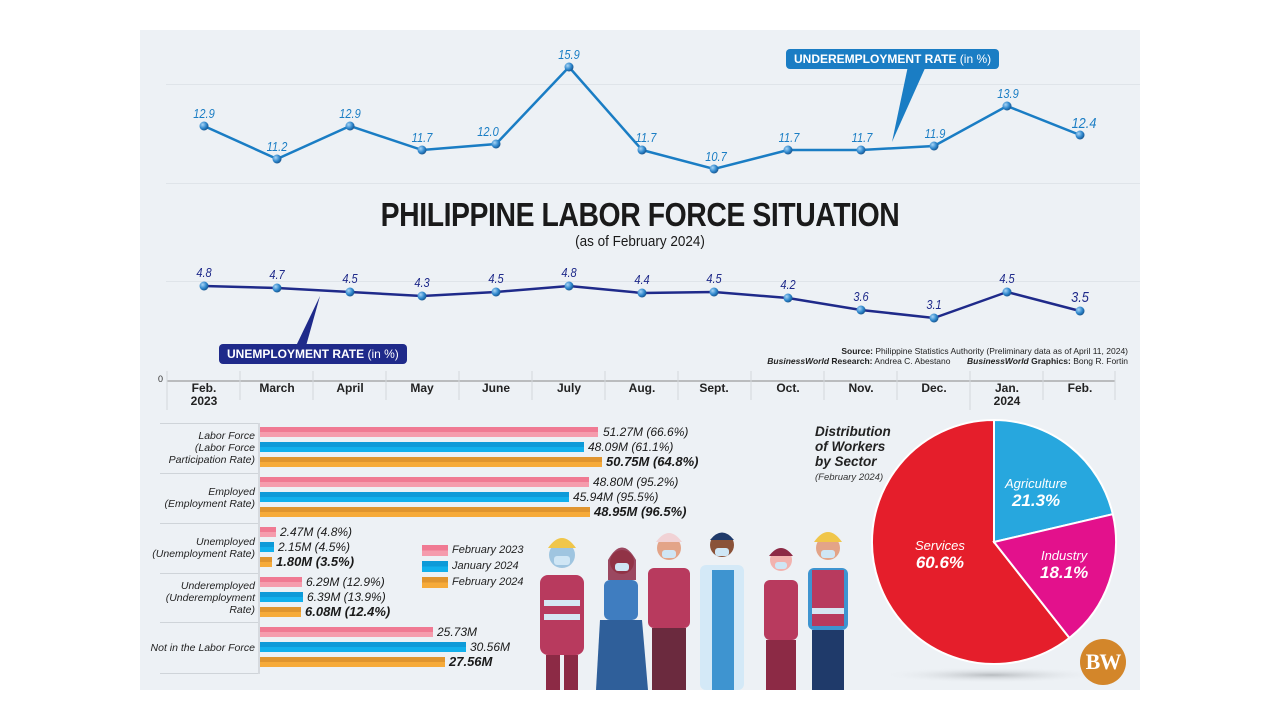 Image resolution: width=1280 pixels, height=720 pixels. Describe the element at coordinates (1008, 93) in the screenshot. I see `under-value: 13.9` at that location.